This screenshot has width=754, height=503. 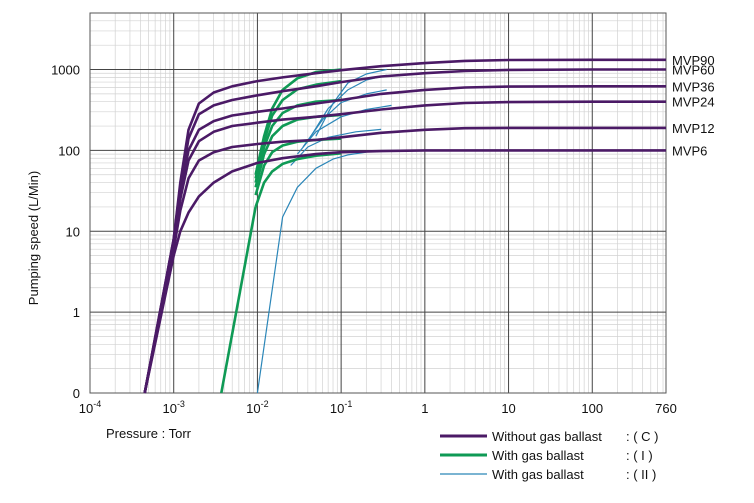 What do you see at coordinates (311, 272) in the screenshot?
I see `mvp6-gas-ballast-ii-line` at bounding box center [311, 272].